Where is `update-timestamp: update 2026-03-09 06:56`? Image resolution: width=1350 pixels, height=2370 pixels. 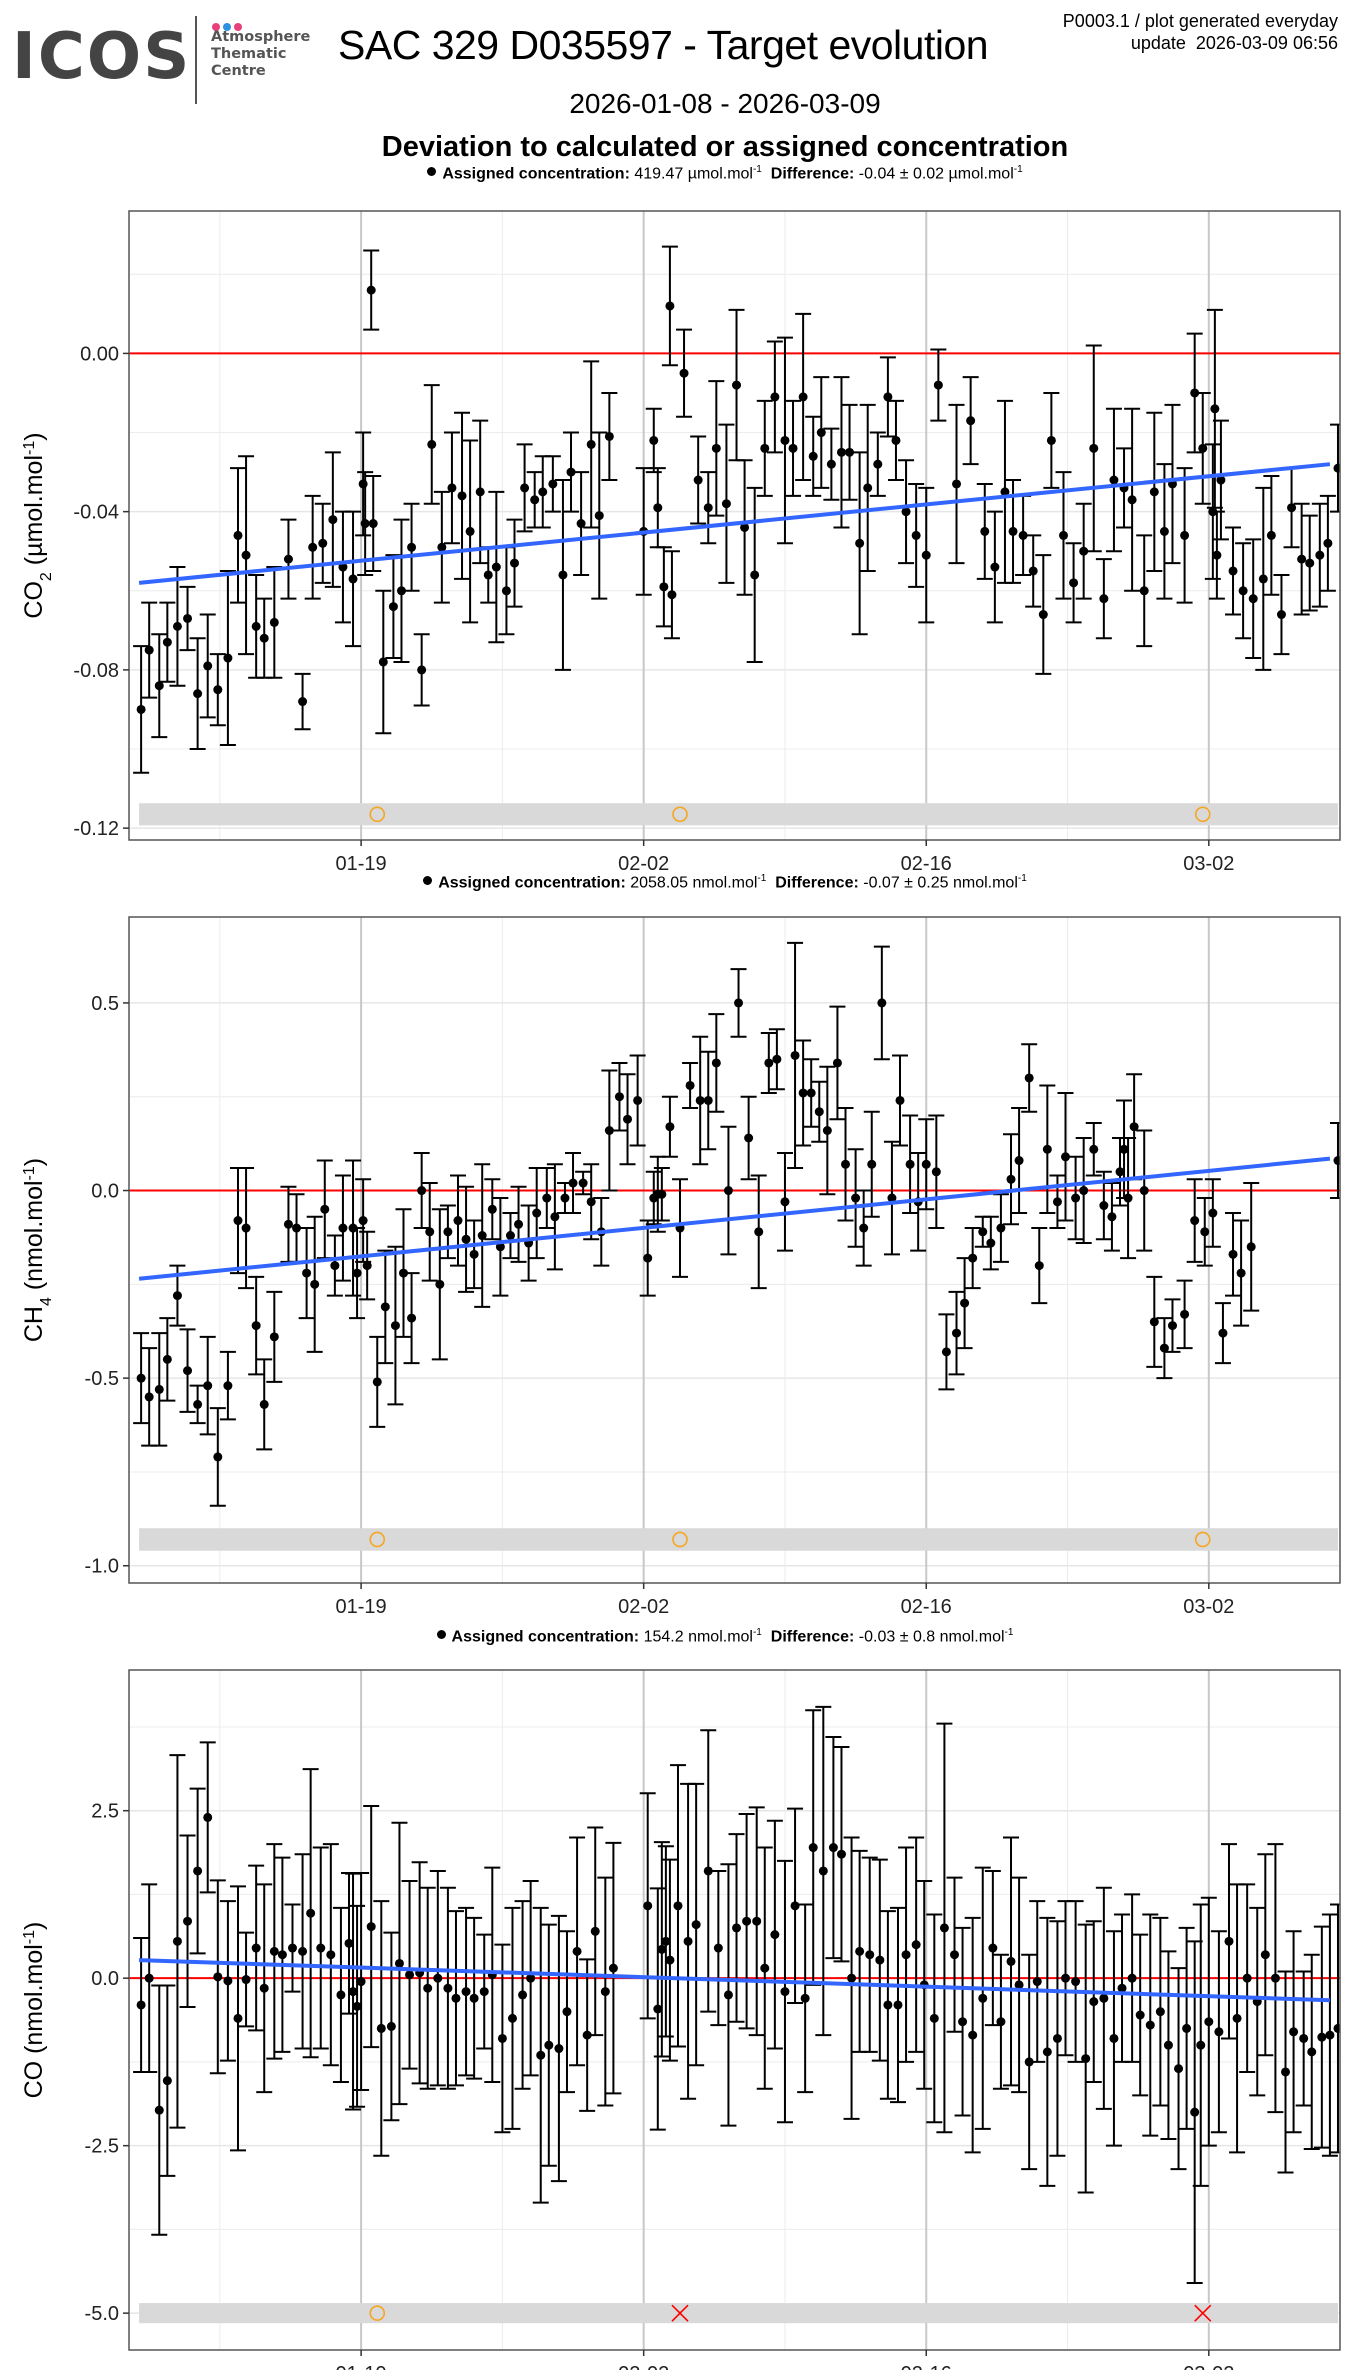 update-timestamp: update 2026-03-09 06:56 is located at coordinates (1234, 43).